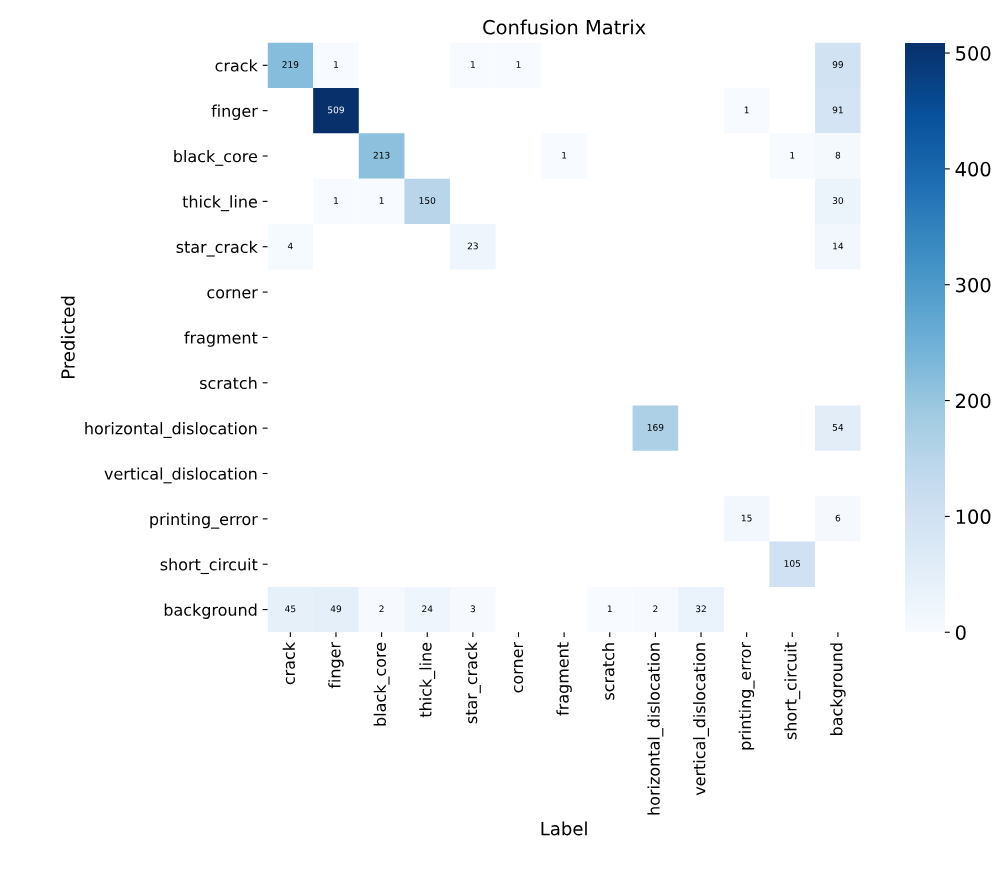 The width and height of the screenshot is (1002, 888). What do you see at coordinates (473, 609) in the screenshot?
I see `data-label: 3` at bounding box center [473, 609].